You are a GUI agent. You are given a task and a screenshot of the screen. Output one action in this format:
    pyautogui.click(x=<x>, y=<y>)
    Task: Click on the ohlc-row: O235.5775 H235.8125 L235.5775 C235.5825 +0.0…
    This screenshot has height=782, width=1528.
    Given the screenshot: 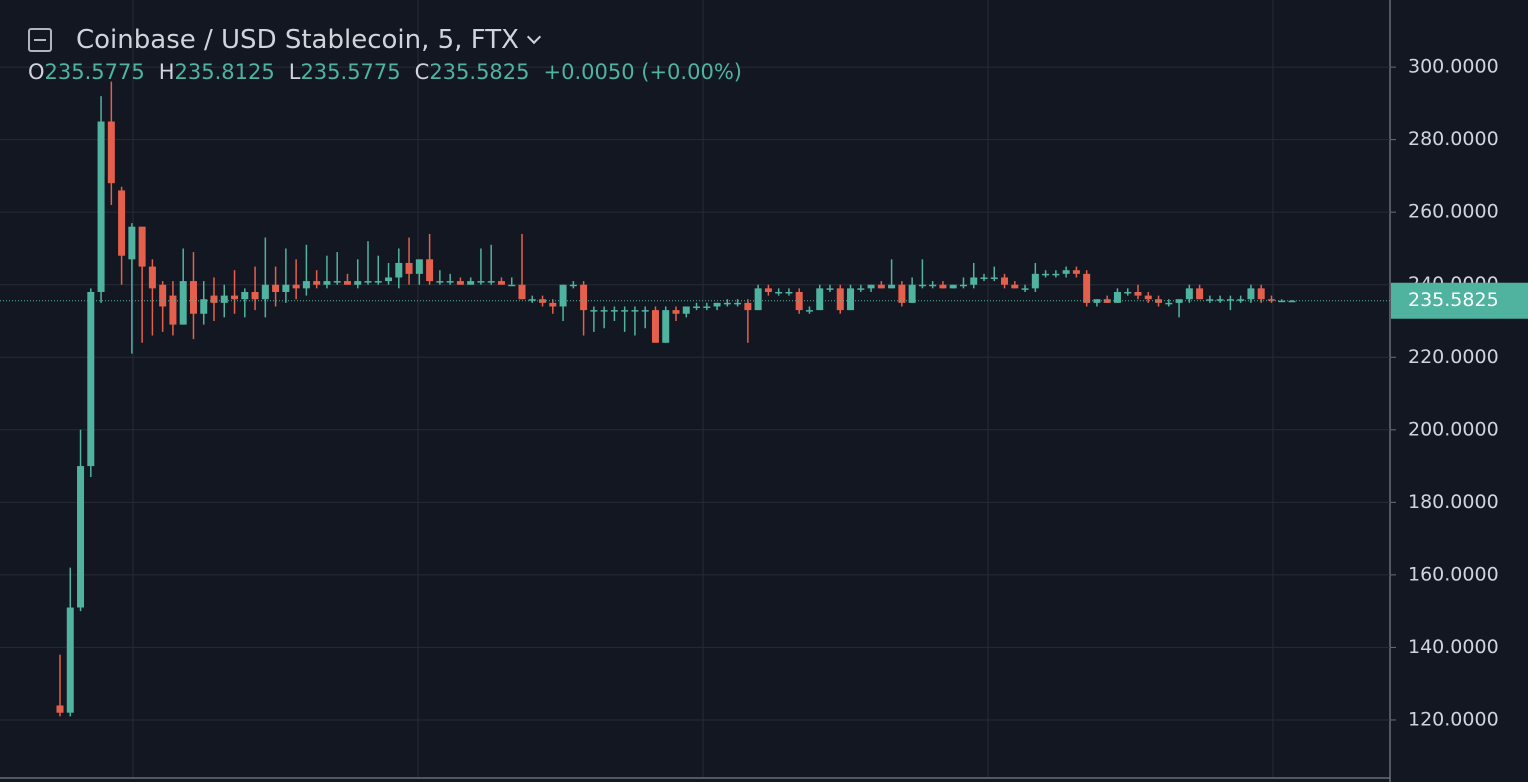 What is the action you would take?
    pyautogui.click(x=392, y=72)
    